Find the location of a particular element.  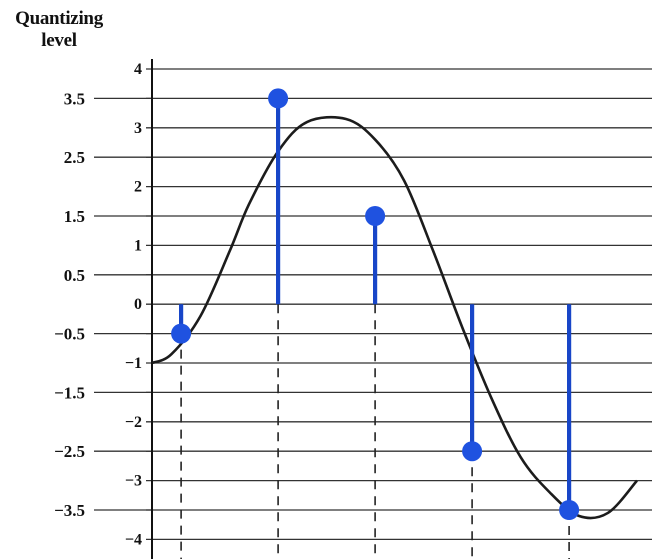

y-tick-label-integer: −4 is located at coordinates (133, 539).